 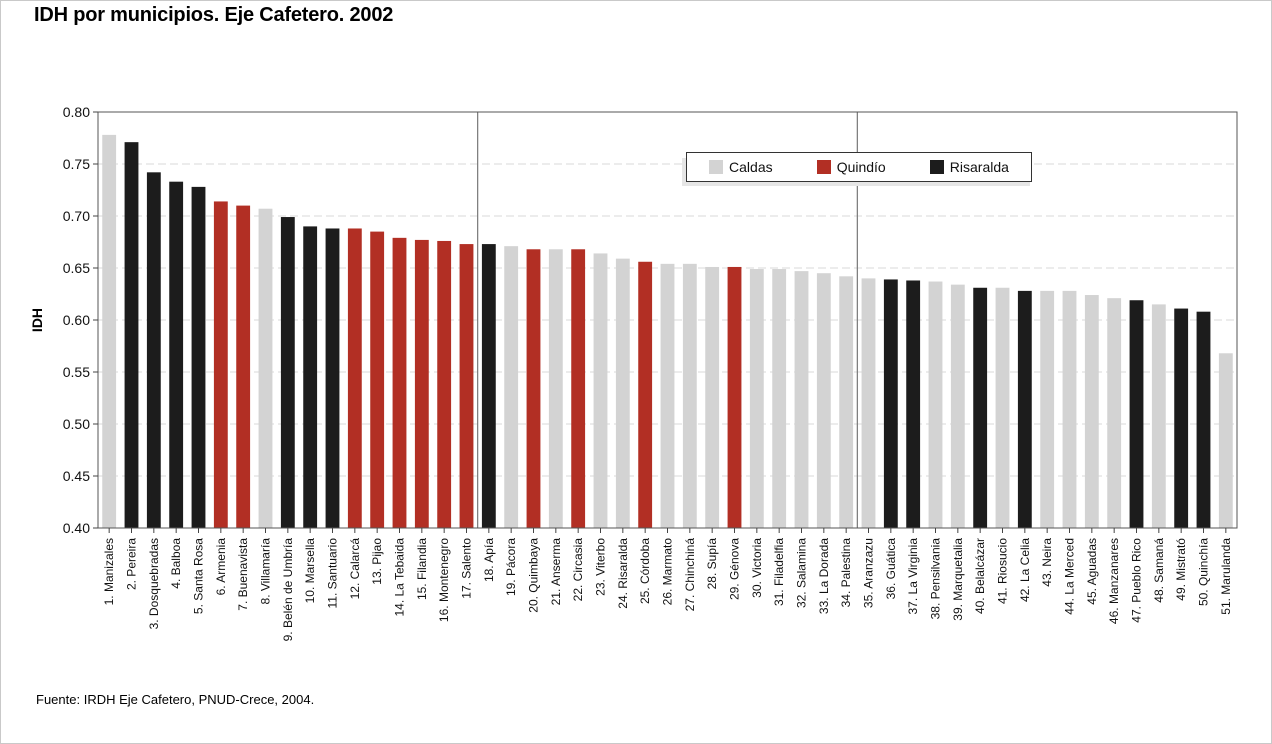 What do you see at coordinates (735, 569) in the screenshot?
I see `x-tick-label: 29. Génova` at bounding box center [735, 569].